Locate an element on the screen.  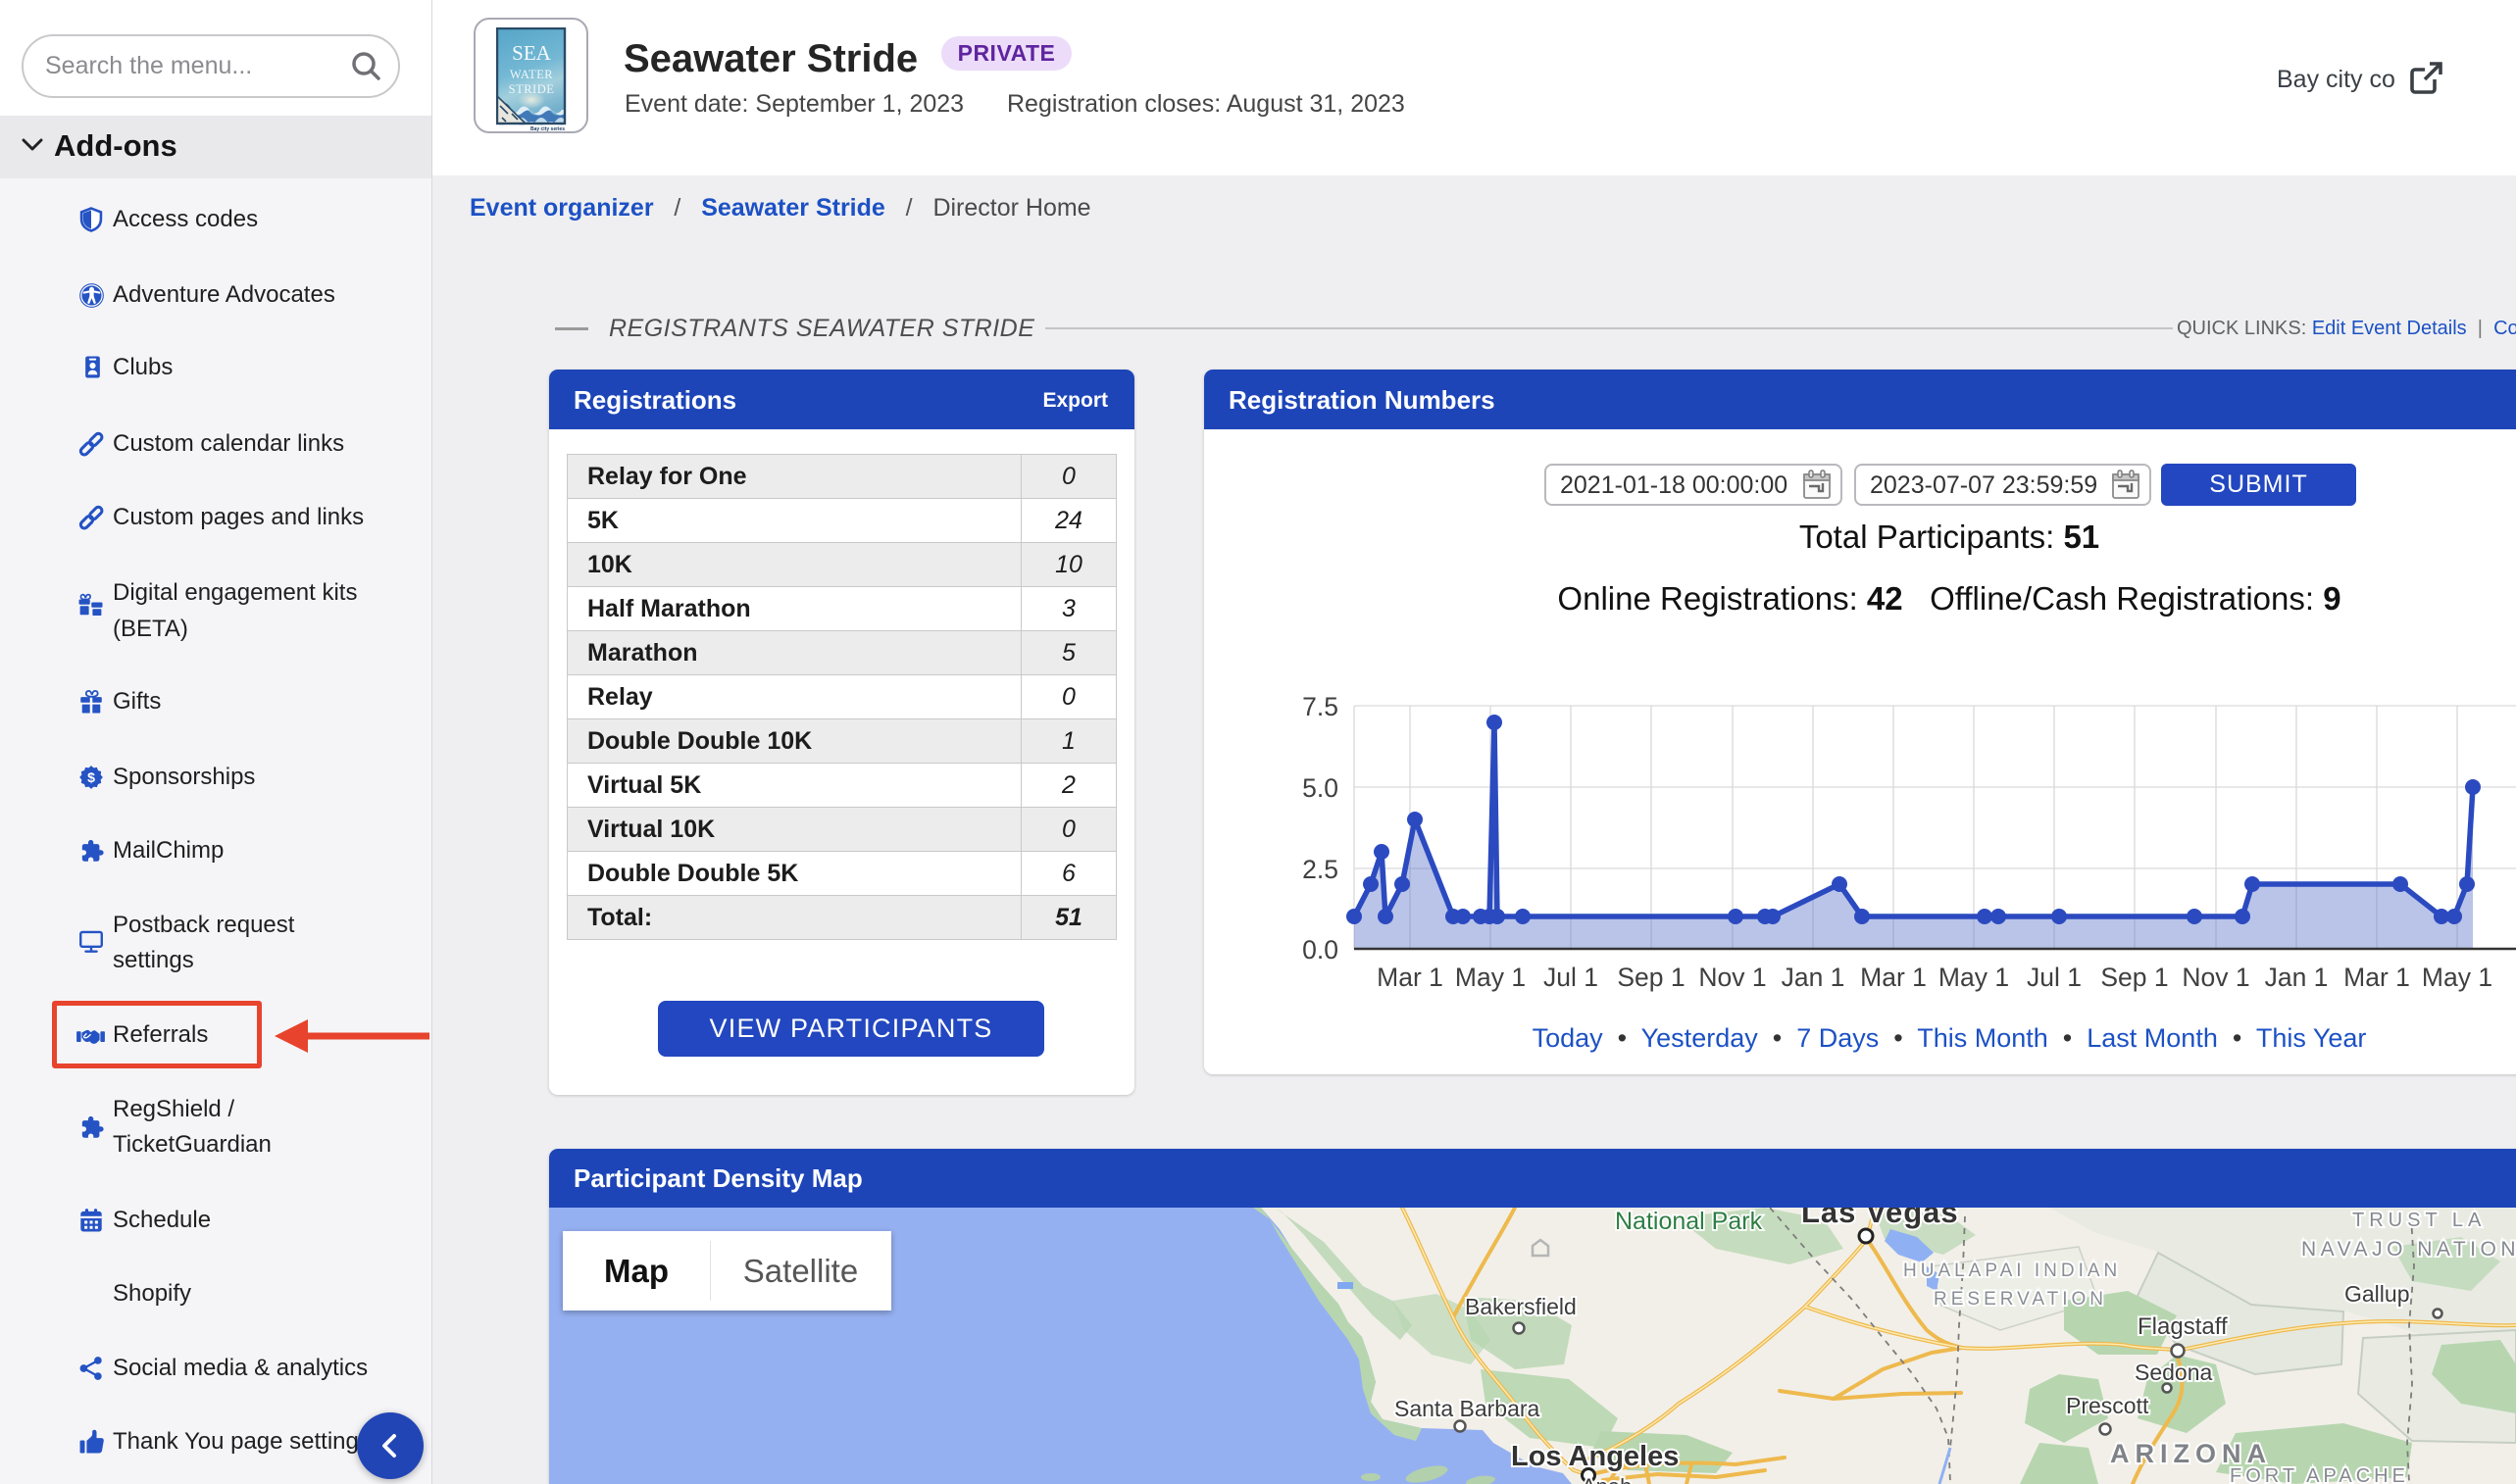
svg-text: TRUST LA is located at coordinates (2419, 1220).